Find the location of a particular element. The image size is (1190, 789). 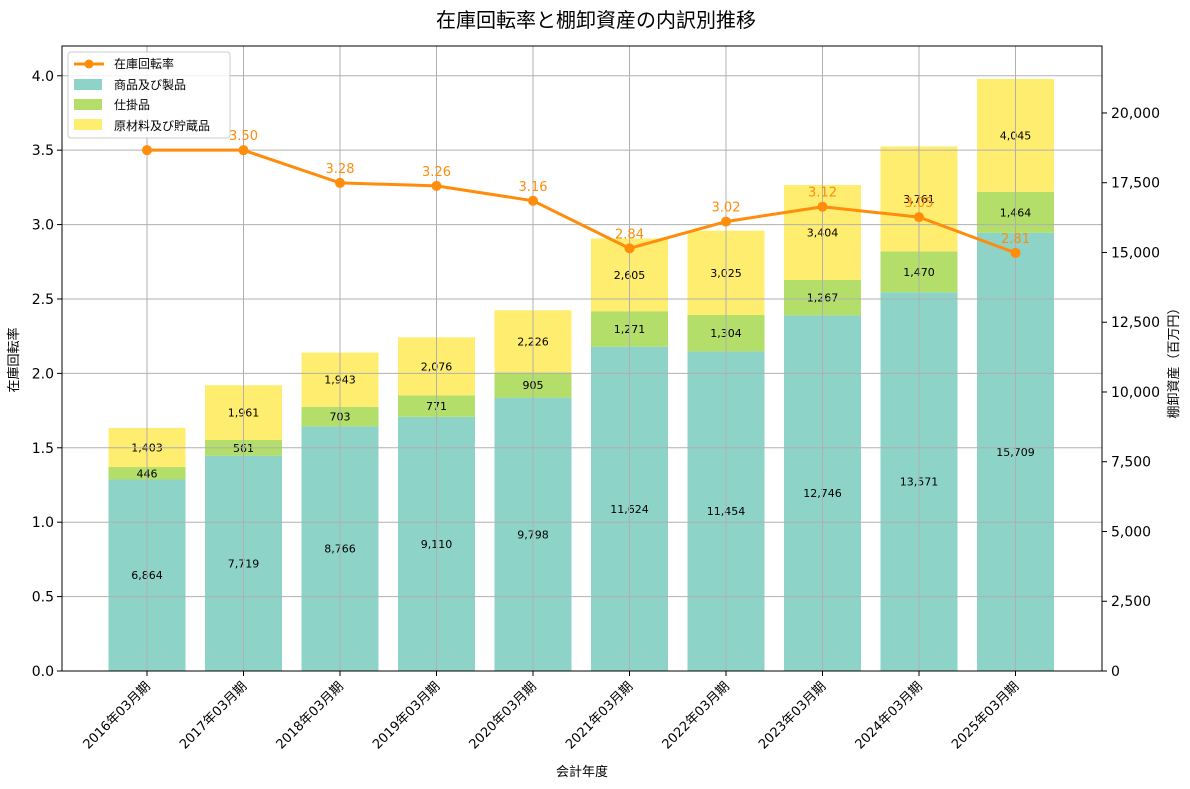

turnover-value-label: 3.12 is located at coordinates (822, 193).